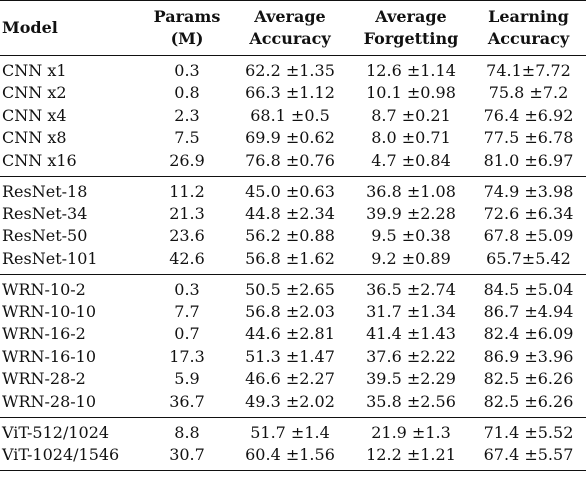 The height and width of the screenshot is (504, 586). I want to click on params-cell: 21.3, so click(187, 213).